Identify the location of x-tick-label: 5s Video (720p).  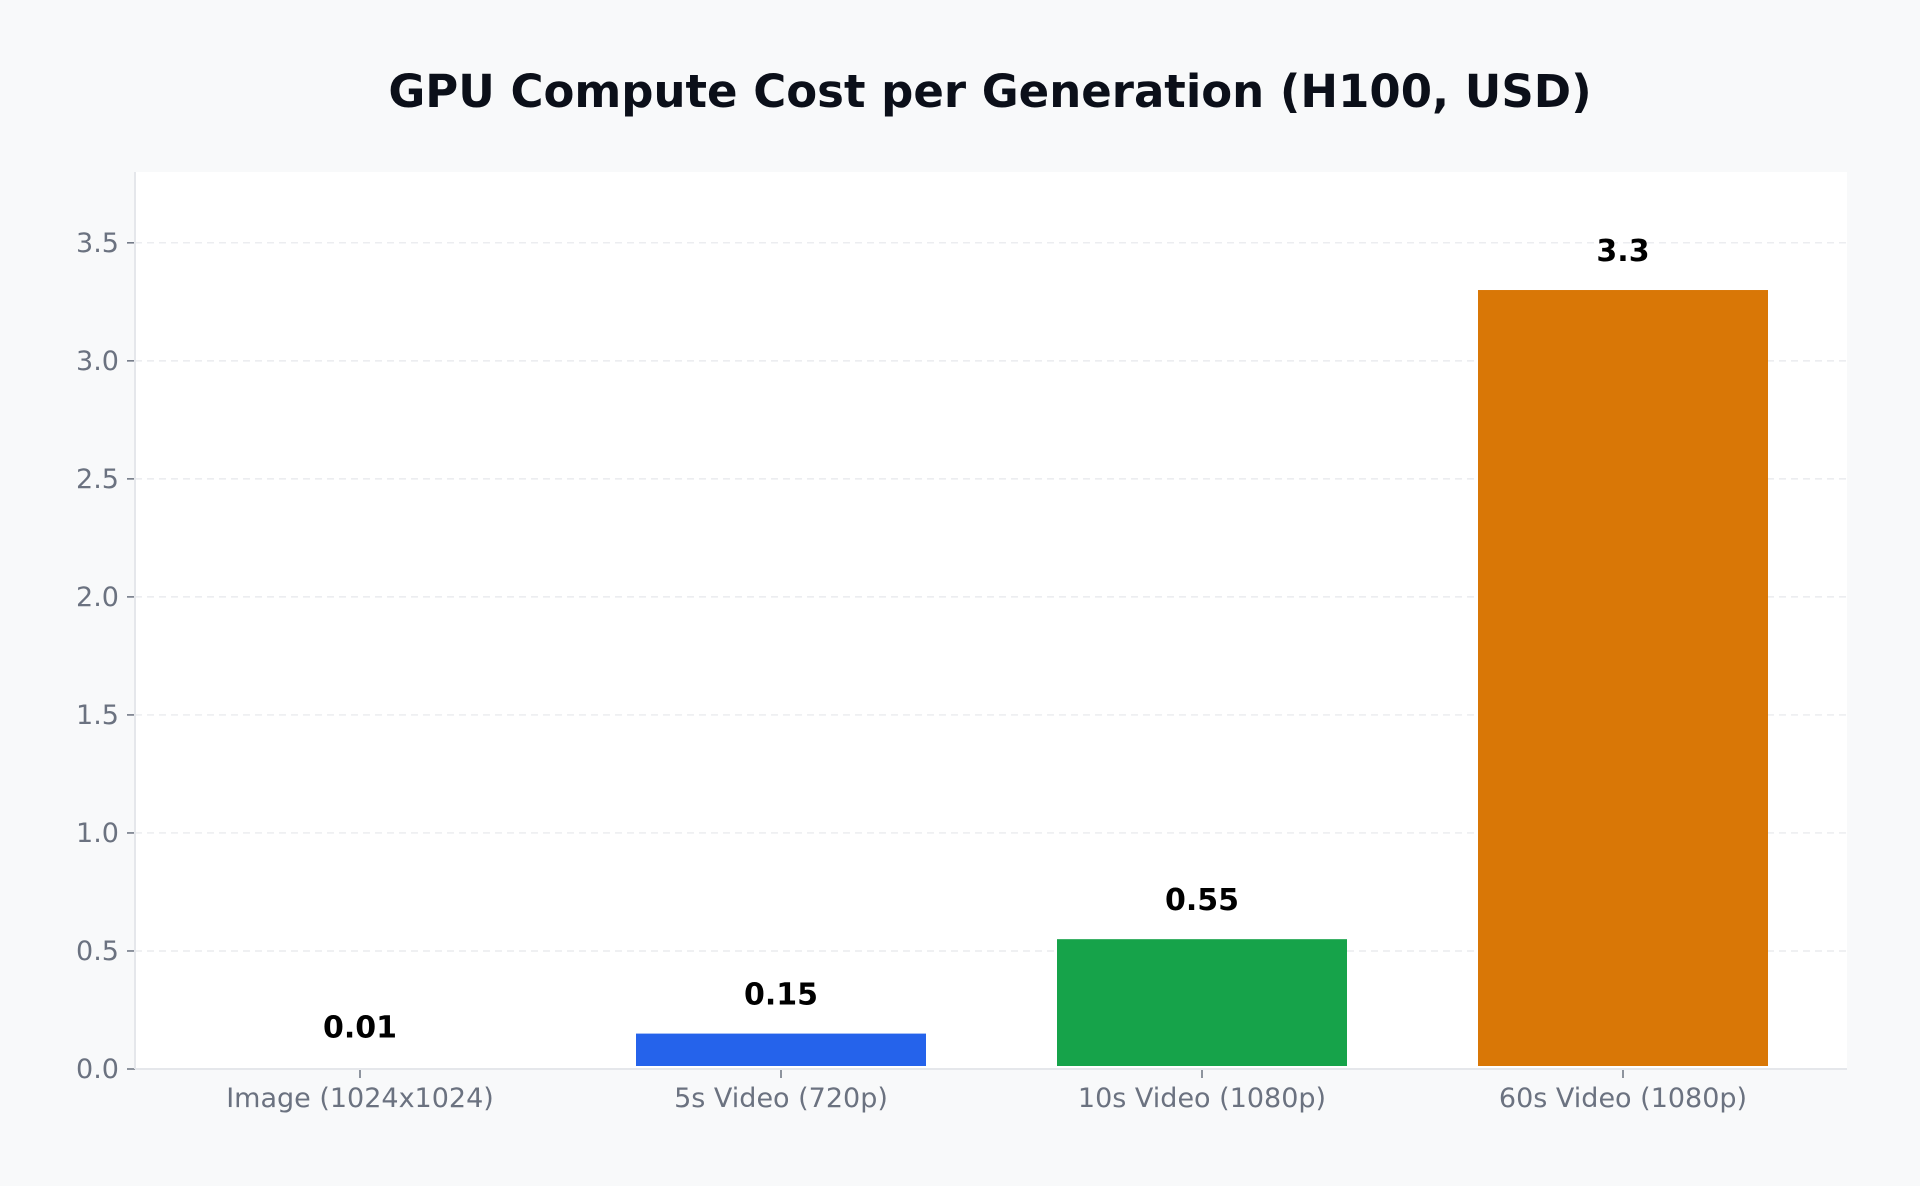
(781, 1098).